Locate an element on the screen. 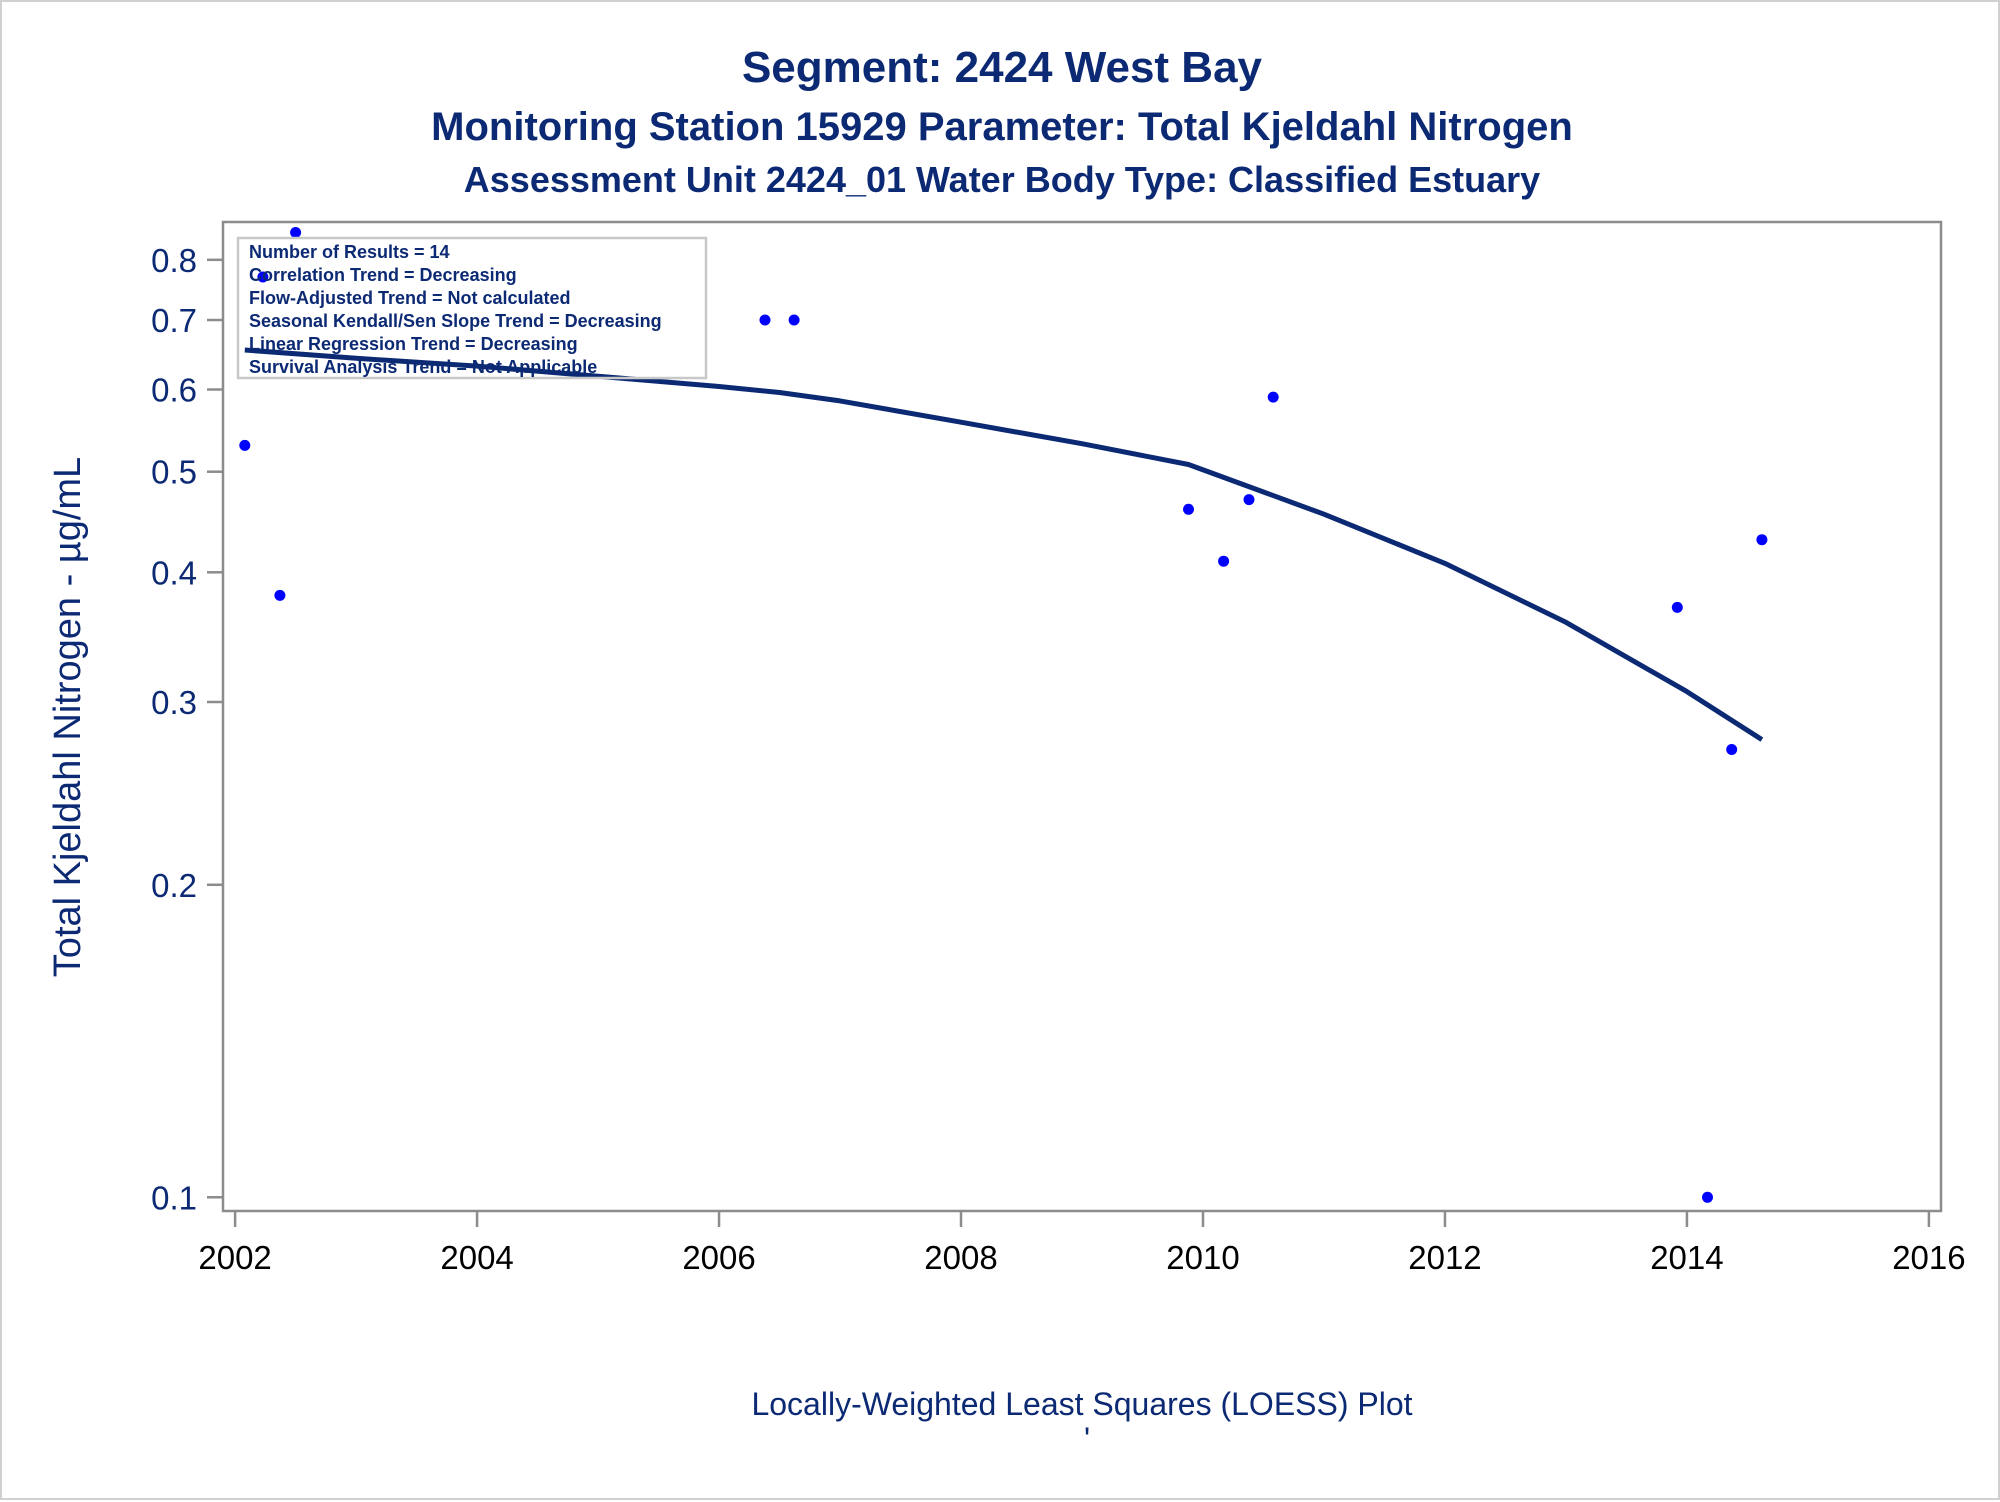 This screenshot has height=1502, width=2000. x-axis: 2002 2004 2006 2008 2010 2012 2014 2016 is located at coordinates (1082, 1243).